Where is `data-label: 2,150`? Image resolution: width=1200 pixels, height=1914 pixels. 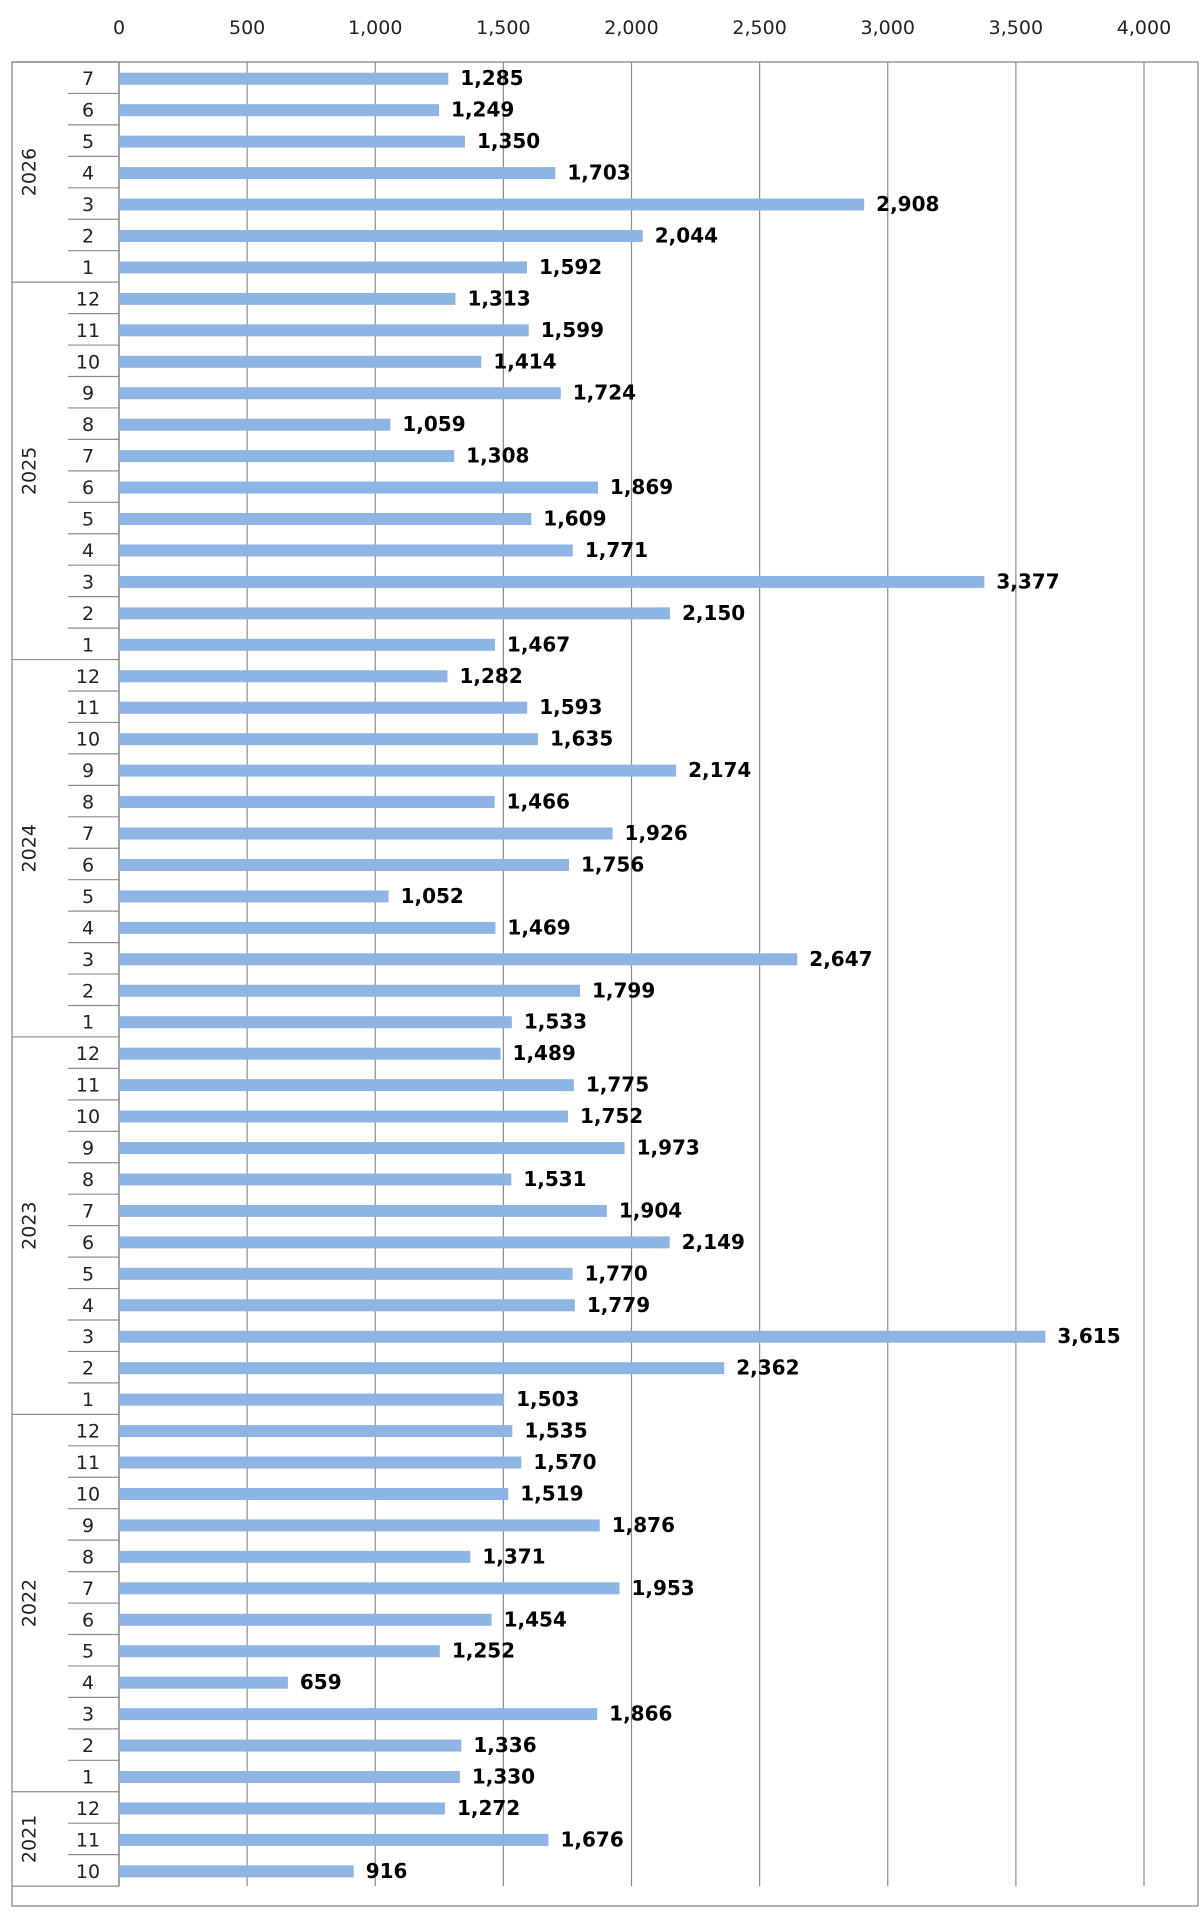
data-label: 2,150 is located at coordinates (713, 613).